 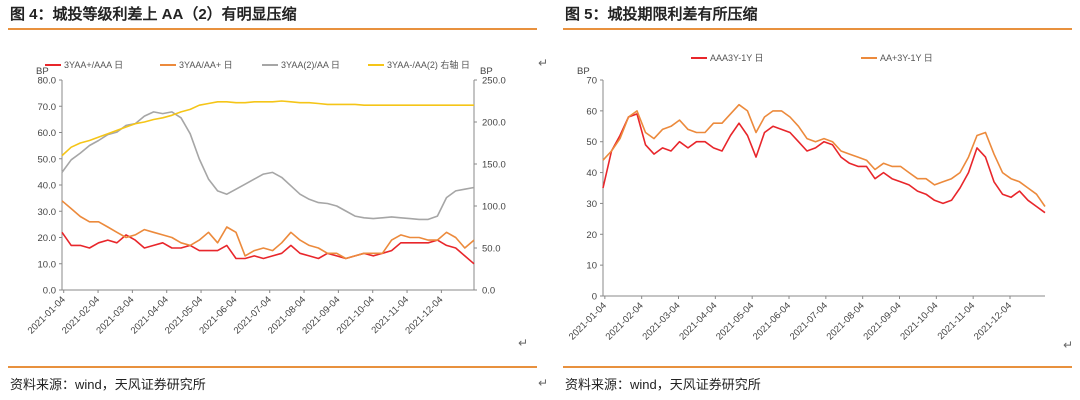 What do you see at coordinates (737, 58) in the screenshot?
I see `legend-label: AAA3Y-1Y 日` at bounding box center [737, 58].